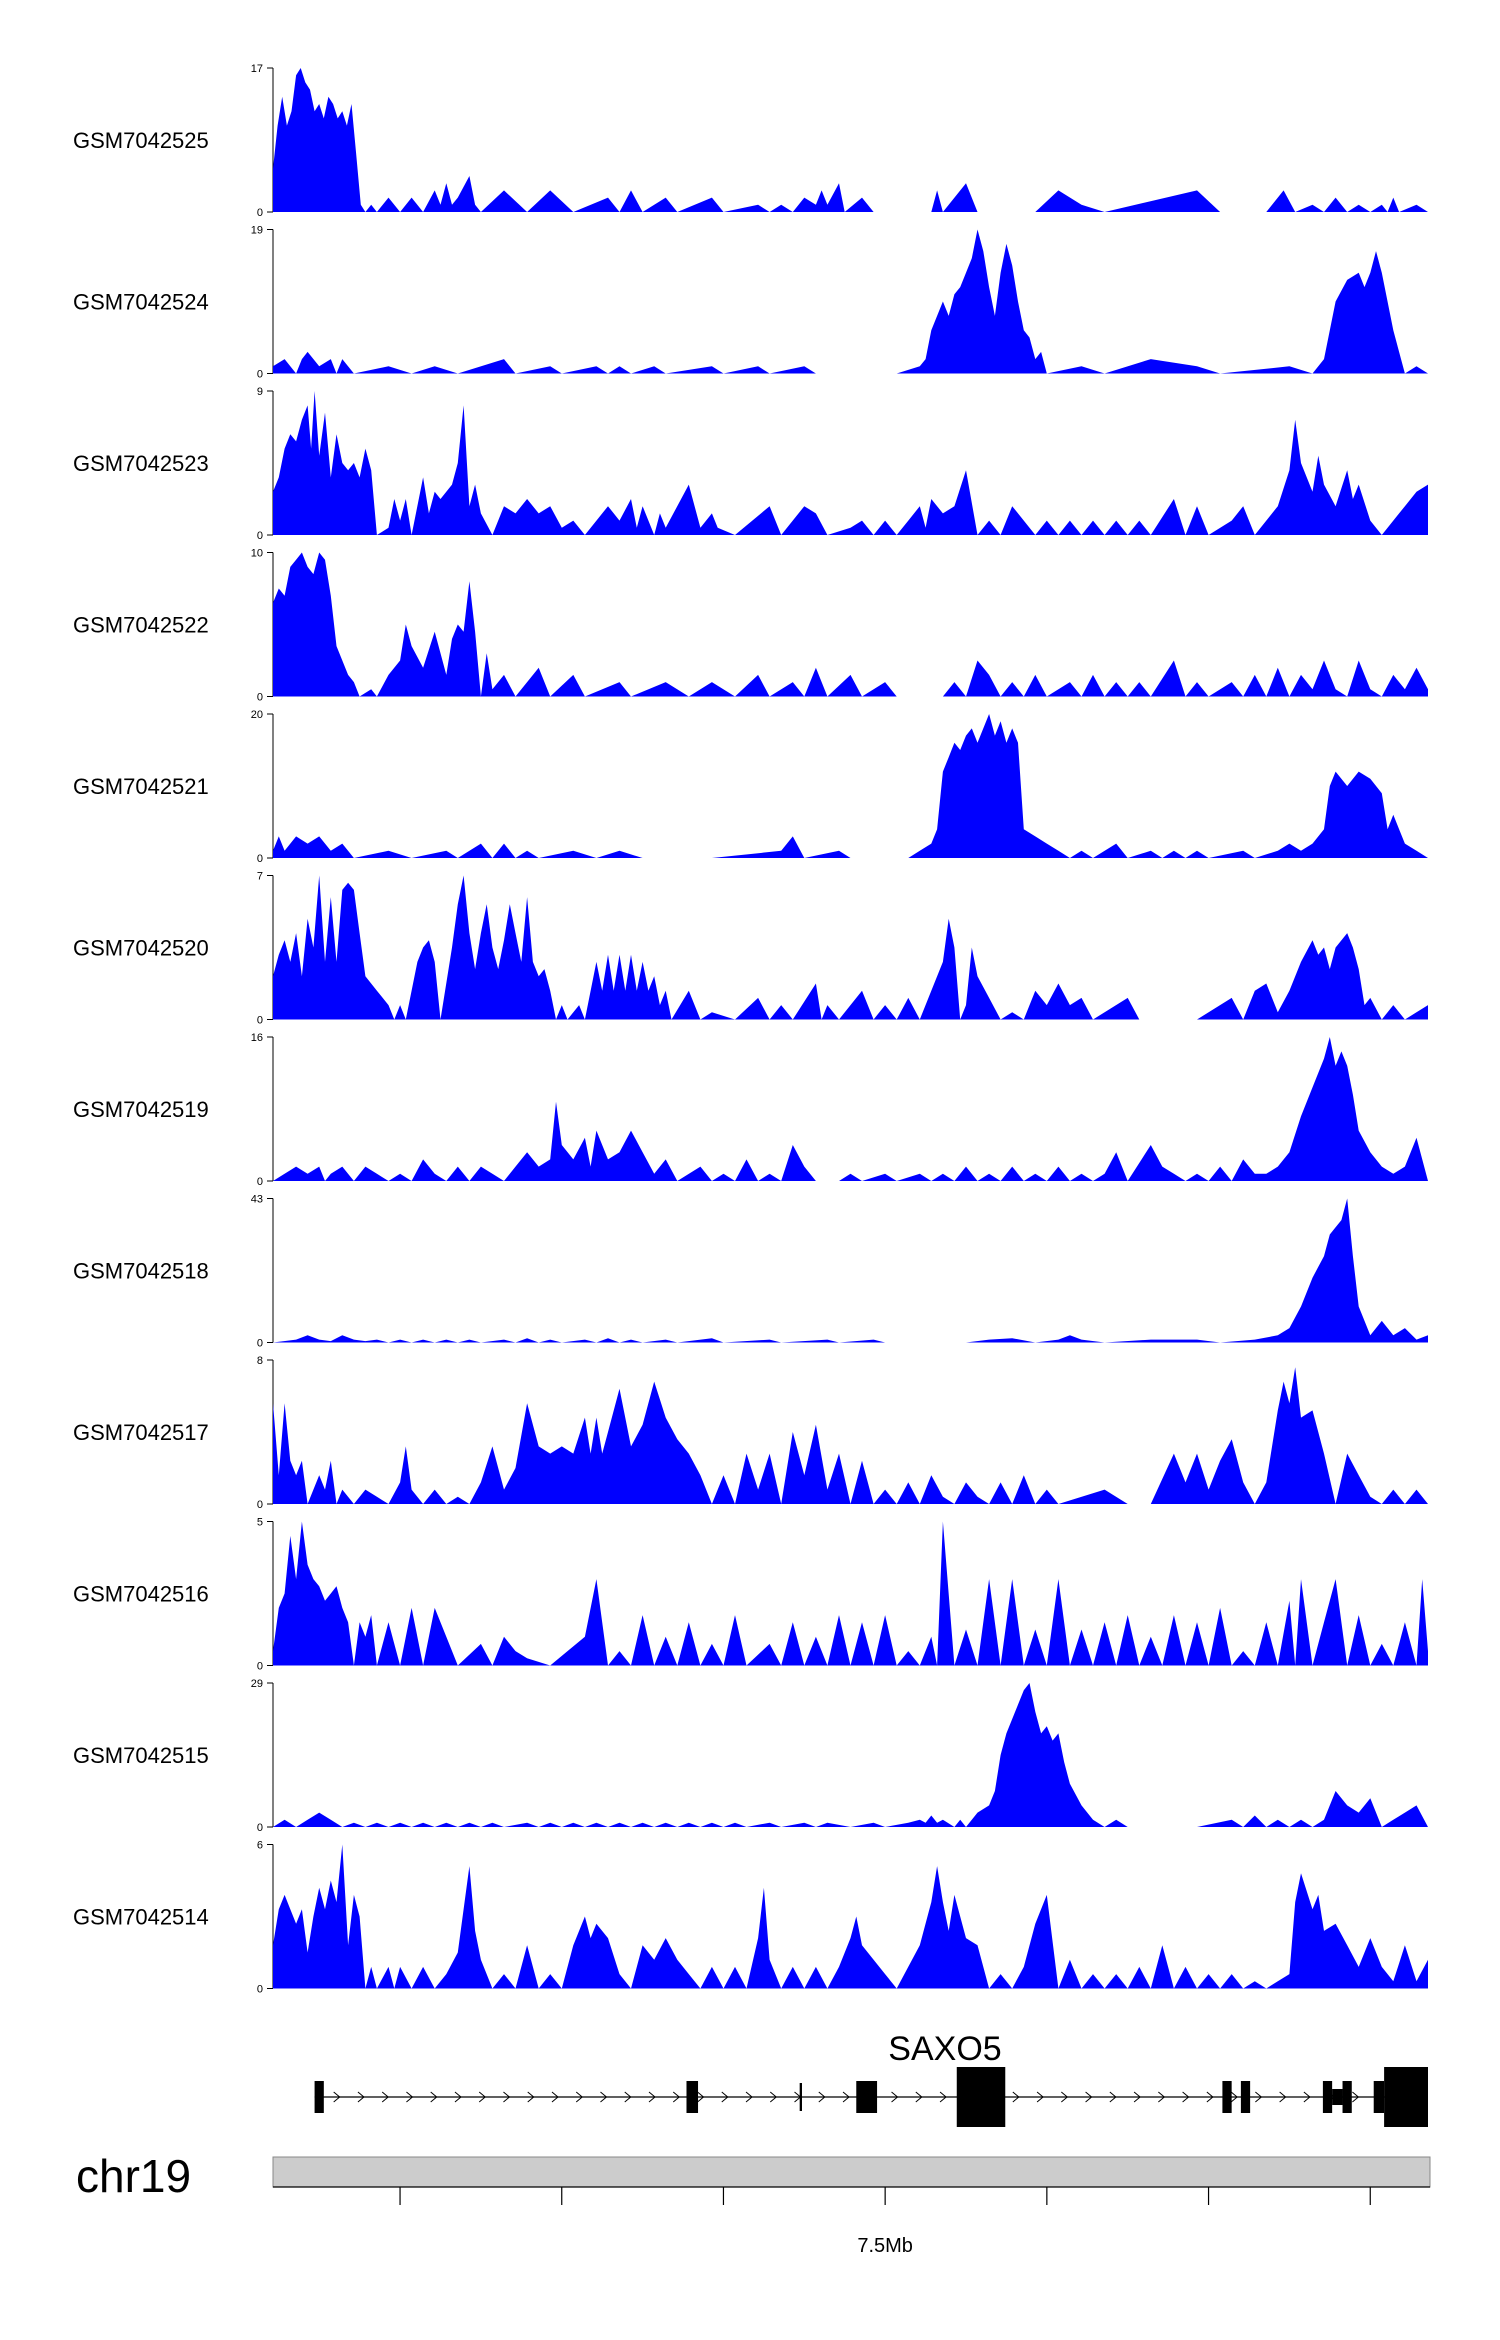 This screenshot has width=1500, height=2340. I want to click on coverage-track: GSM7042523 9 0, so click(750, 464).